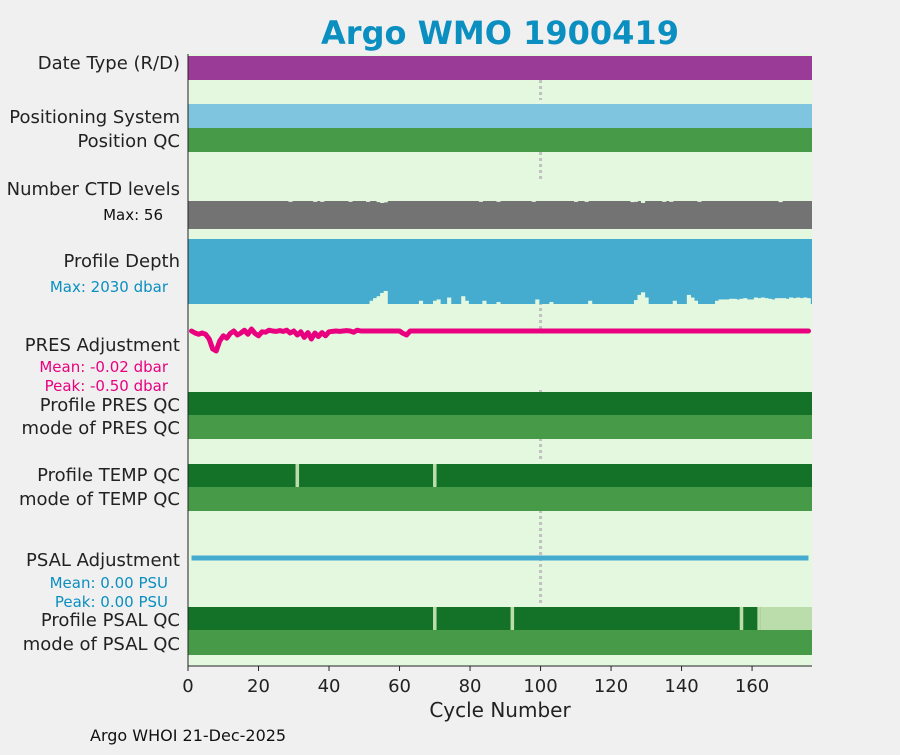 Image resolution: width=900 pixels, height=755 pixels. I want to click on psal-peak-label: Peak: 0.00 PSU, so click(111, 602).